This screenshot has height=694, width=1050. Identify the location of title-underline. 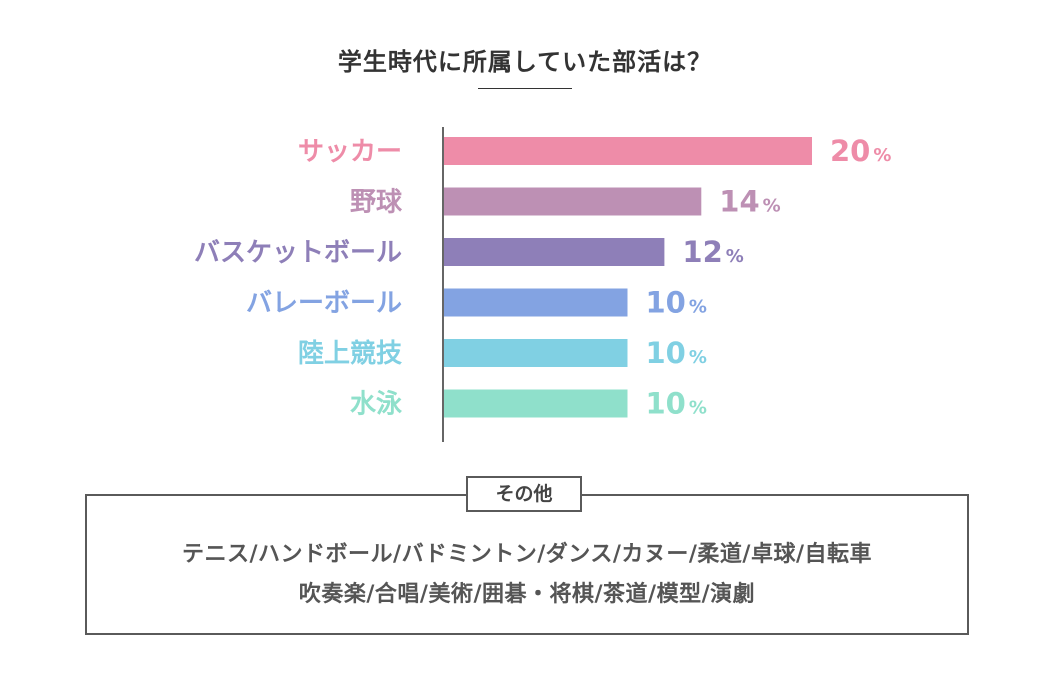
(525, 88).